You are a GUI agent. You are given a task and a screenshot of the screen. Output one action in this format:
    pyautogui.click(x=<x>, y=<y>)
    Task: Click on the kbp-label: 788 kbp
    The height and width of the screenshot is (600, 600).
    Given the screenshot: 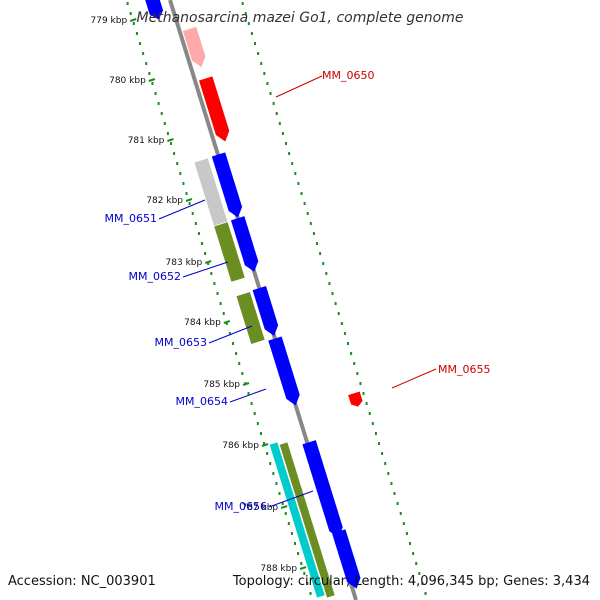 What is the action you would take?
    pyautogui.click(x=278, y=569)
    